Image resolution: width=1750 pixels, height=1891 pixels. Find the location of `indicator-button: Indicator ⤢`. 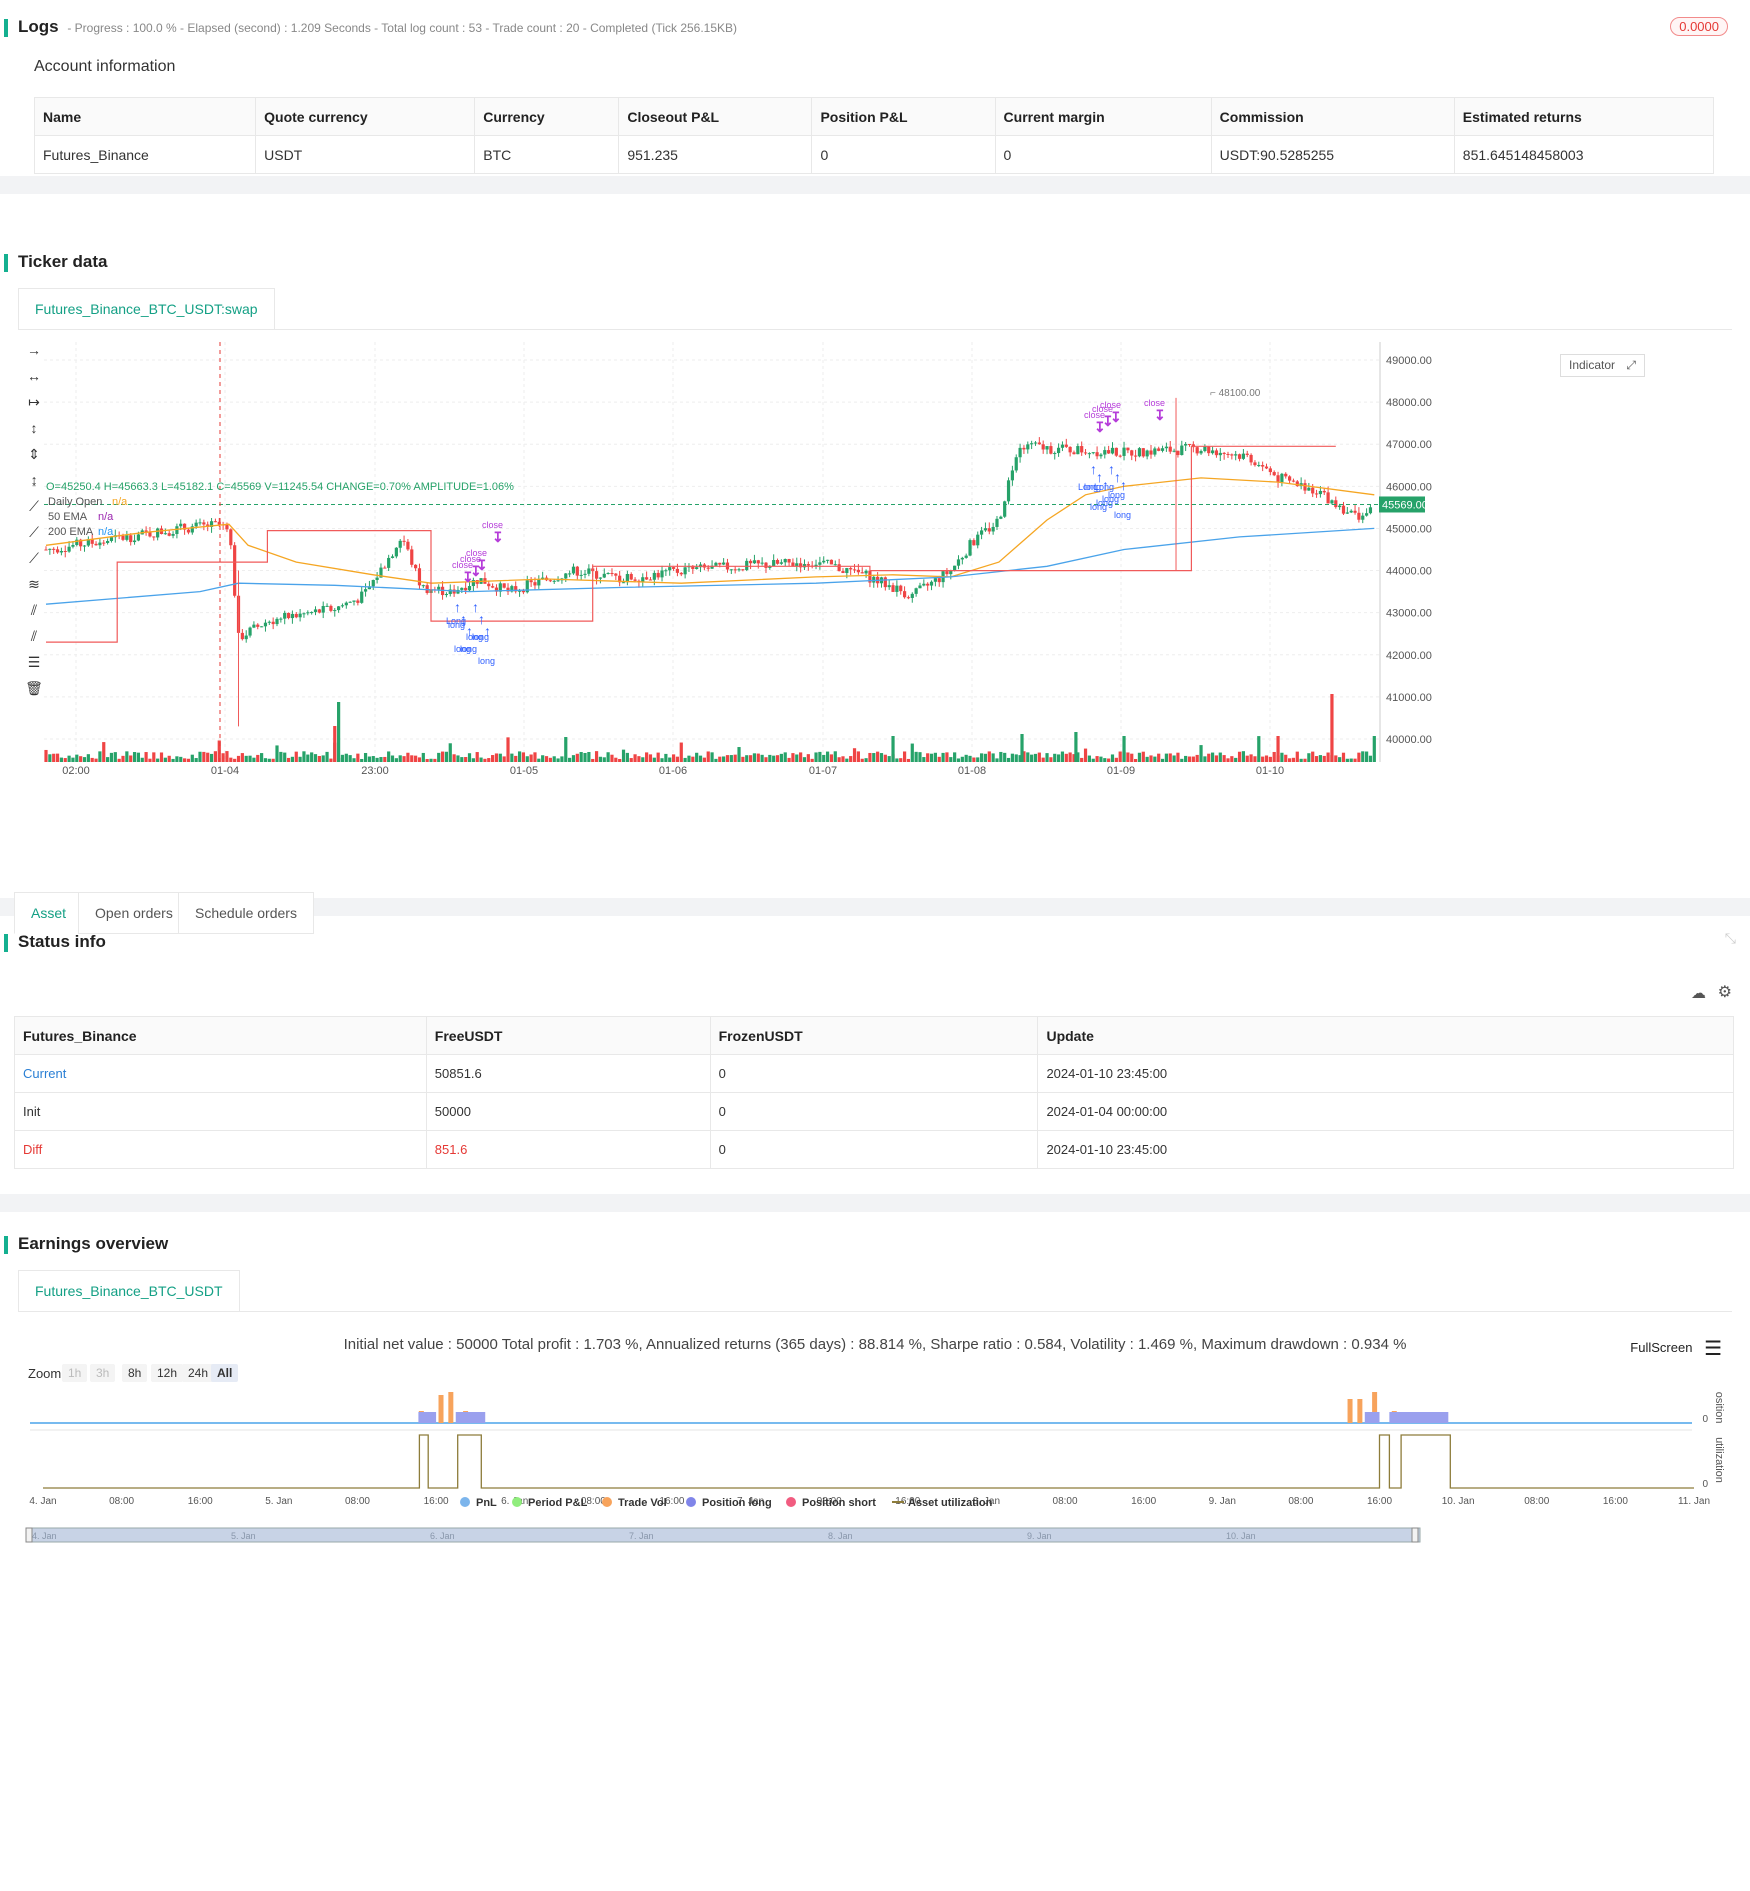

indicator-button: Indicator ⤢ is located at coordinates (1602, 365).